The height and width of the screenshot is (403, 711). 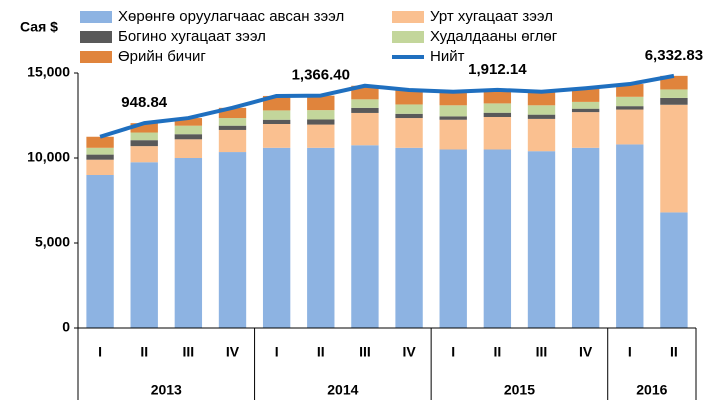 I want to click on group-label: 2015, so click(x=519, y=390).